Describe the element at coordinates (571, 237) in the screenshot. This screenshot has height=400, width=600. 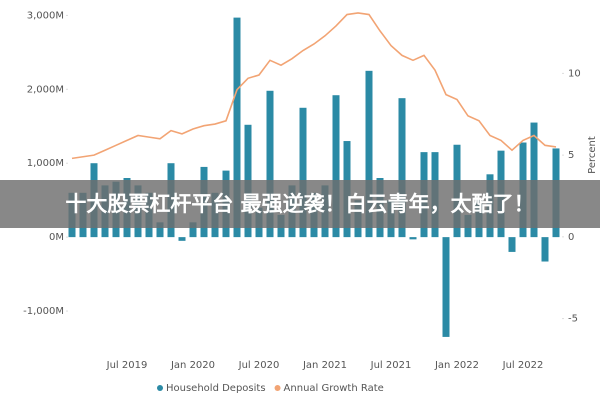
I see `y2-tick-label: 0` at that location.